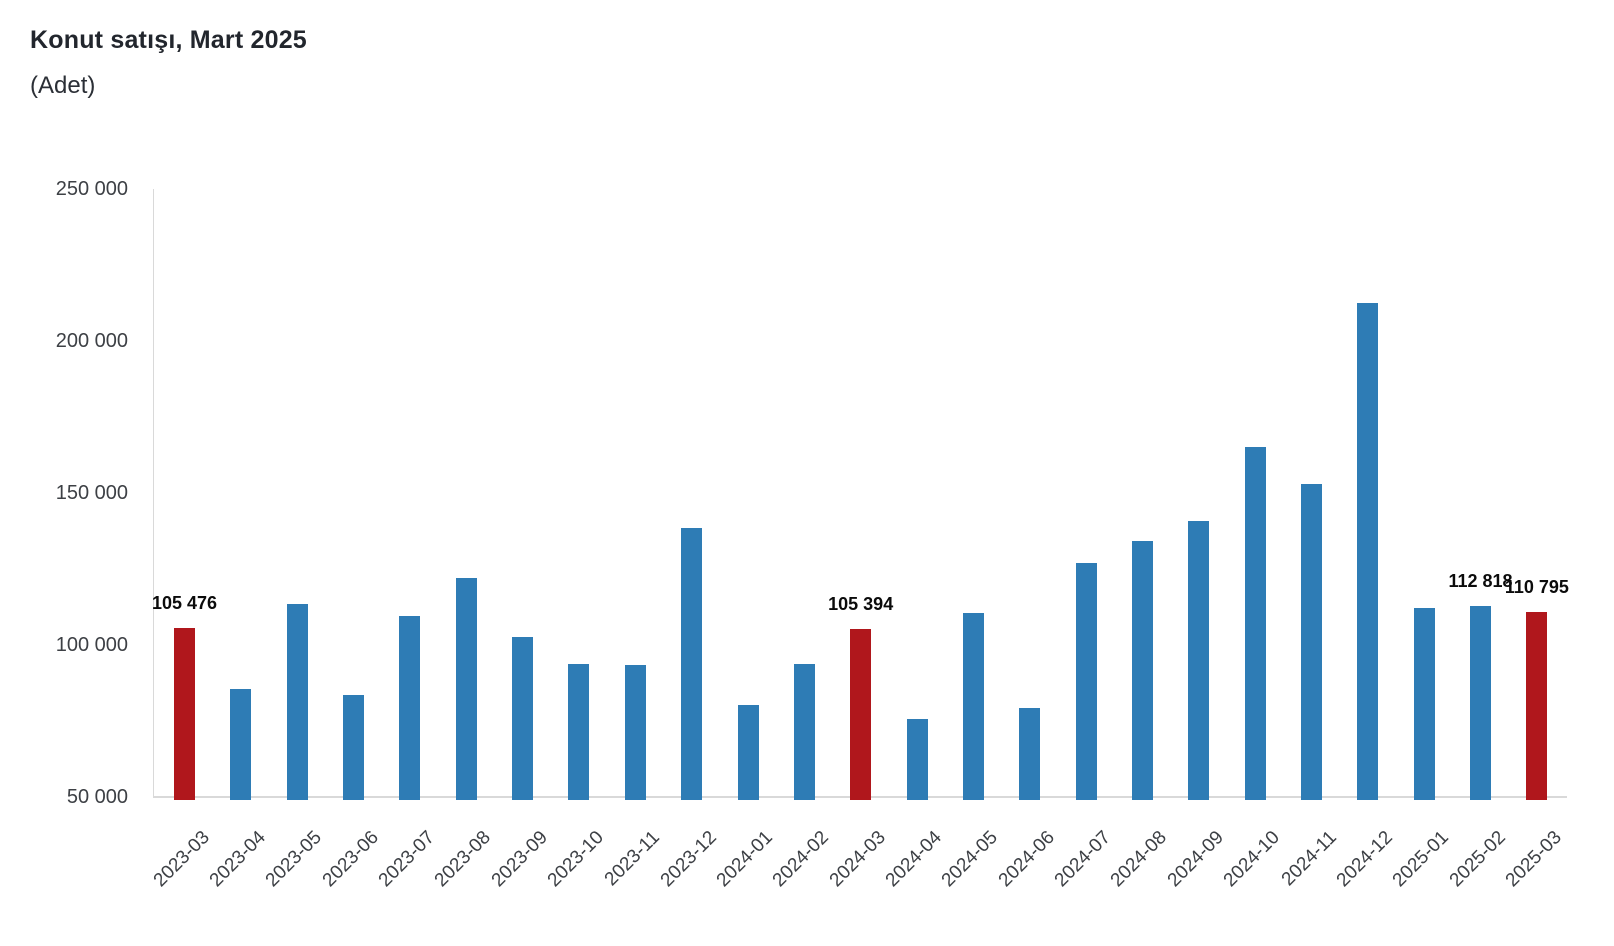 Image resolution: width=1614 pixels, height=946 pixels. What do you see at coordinates (861, 603) in the screenshot?
I see `bar-value-label-2024-03: 105 394` at bounding box center [861, 603].